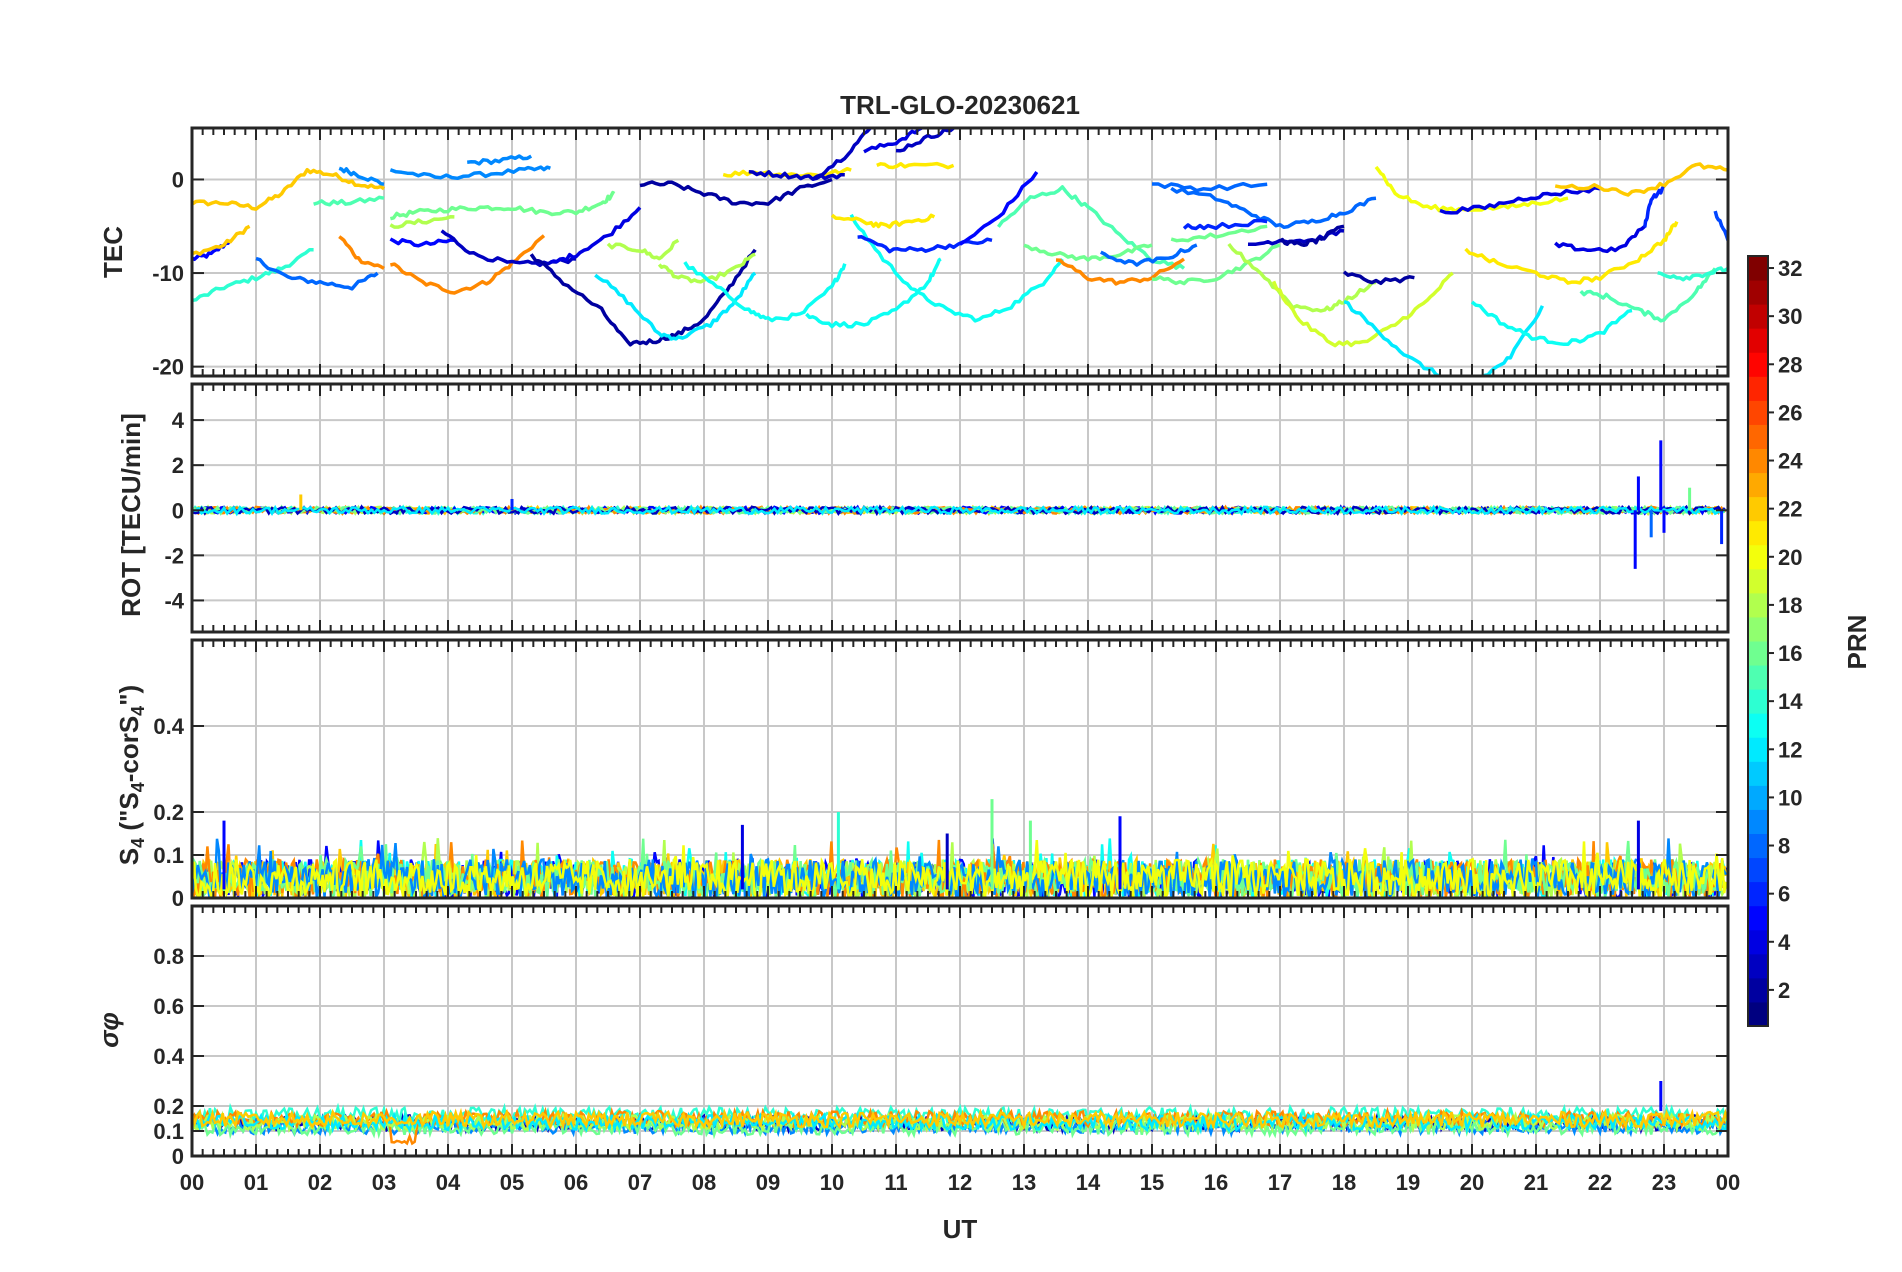  Describe the element at coordinates (178, 420) in the screenshot. I see `rot-y-tick-label: 4` at that location.